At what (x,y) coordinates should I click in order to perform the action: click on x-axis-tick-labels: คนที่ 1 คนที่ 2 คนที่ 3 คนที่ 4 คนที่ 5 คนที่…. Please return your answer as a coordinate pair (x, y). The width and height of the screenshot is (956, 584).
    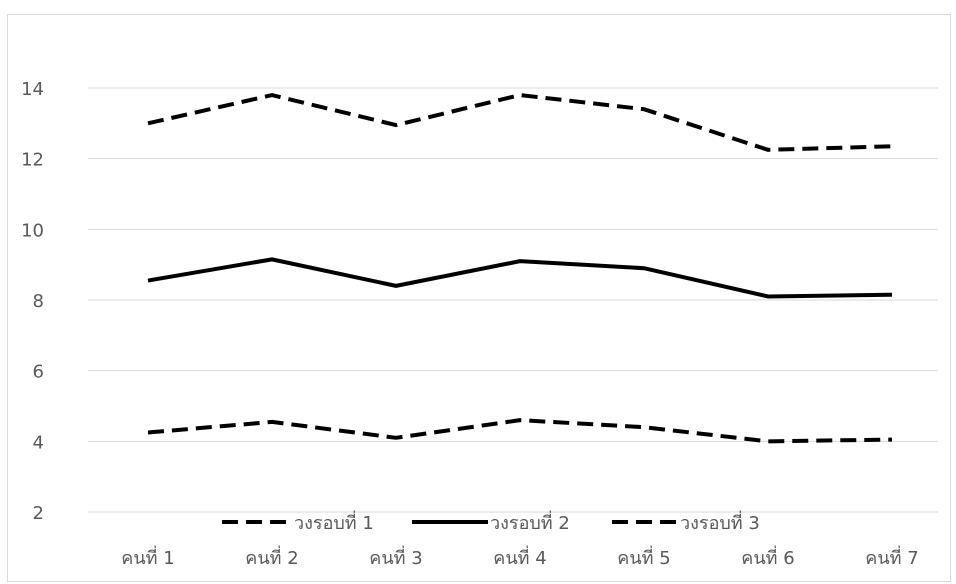
    Looking at the image, I should click on (519, 557).